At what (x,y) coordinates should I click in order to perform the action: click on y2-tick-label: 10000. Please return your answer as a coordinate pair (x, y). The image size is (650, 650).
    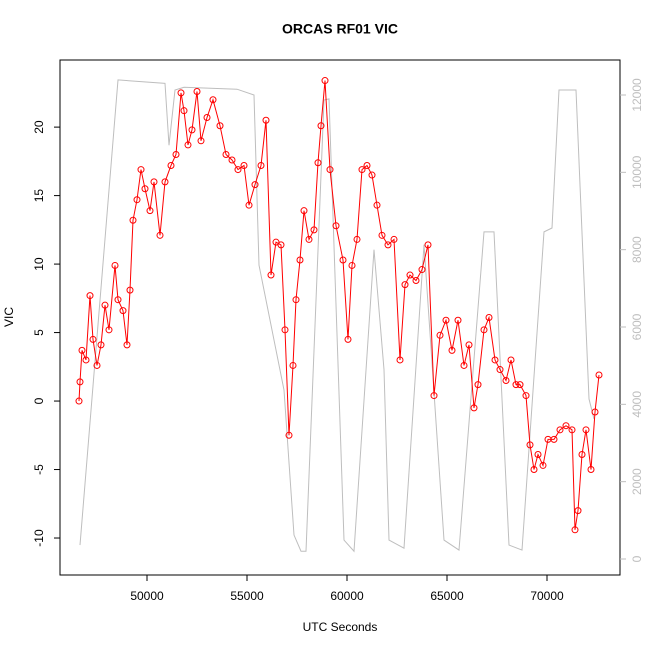
    Looking at the image, I should click on (637, 172).